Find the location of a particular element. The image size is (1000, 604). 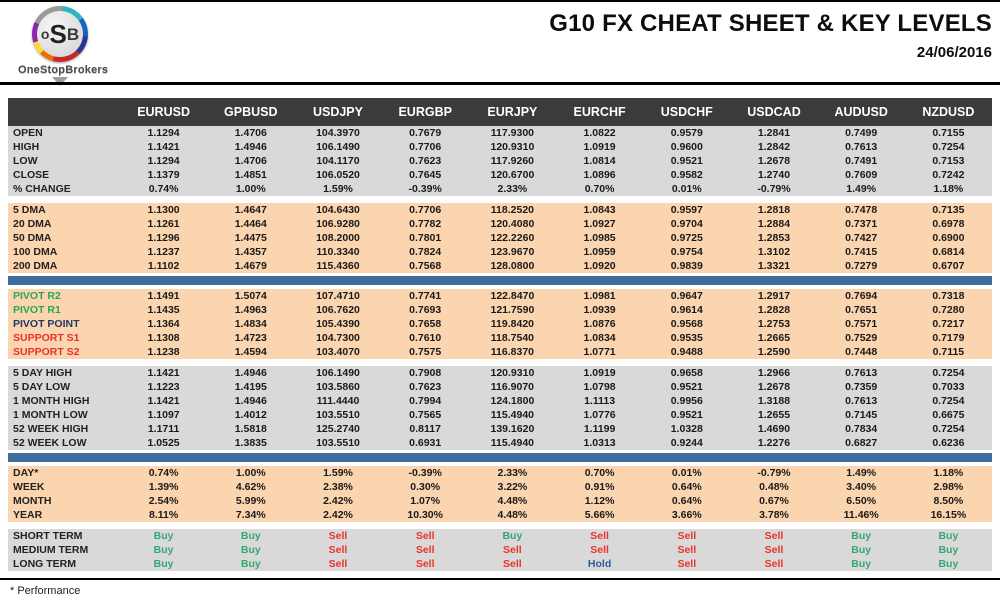

data-cell: 104.1170 is located at coordinates (338, 161).